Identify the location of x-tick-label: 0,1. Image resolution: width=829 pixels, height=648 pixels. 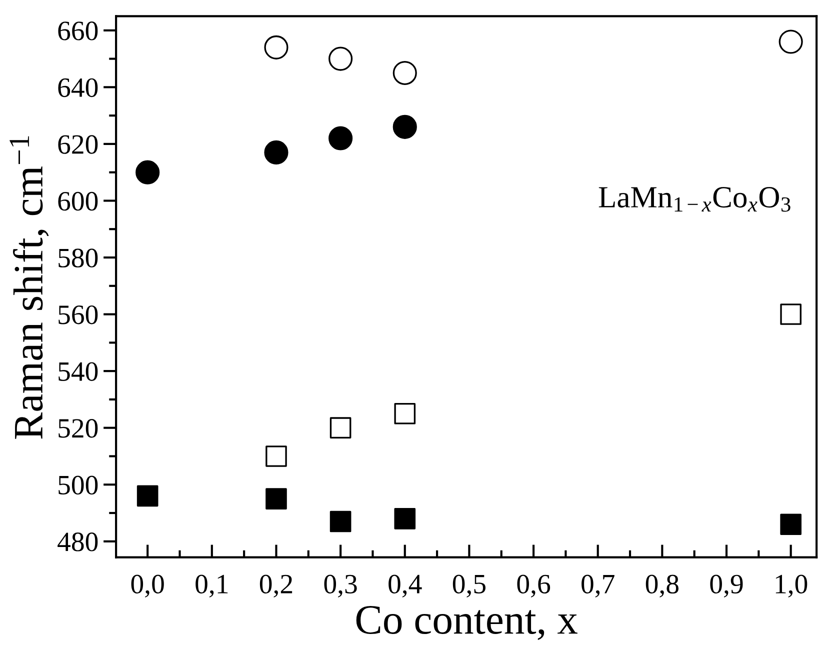
(212, 586).